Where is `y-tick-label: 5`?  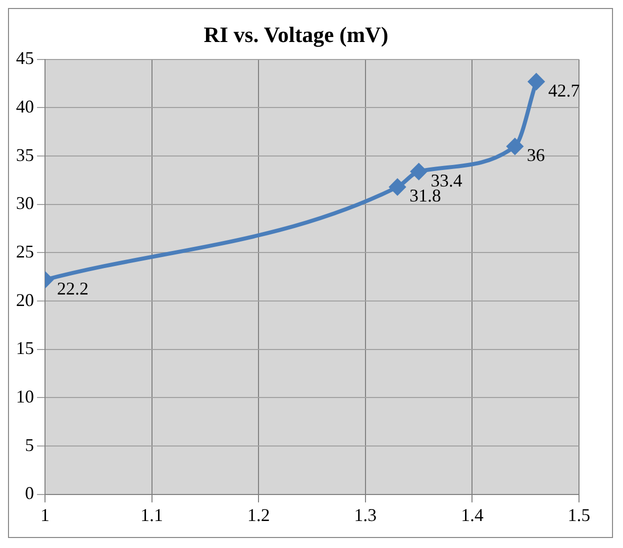 y-tick-label: 5 is located at coordinates (29, 444).